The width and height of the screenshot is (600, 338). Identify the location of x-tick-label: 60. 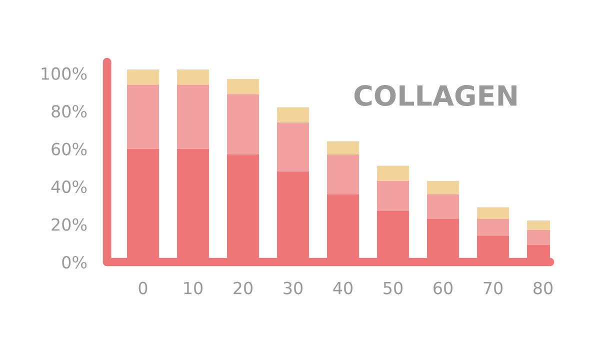
(443, 288).